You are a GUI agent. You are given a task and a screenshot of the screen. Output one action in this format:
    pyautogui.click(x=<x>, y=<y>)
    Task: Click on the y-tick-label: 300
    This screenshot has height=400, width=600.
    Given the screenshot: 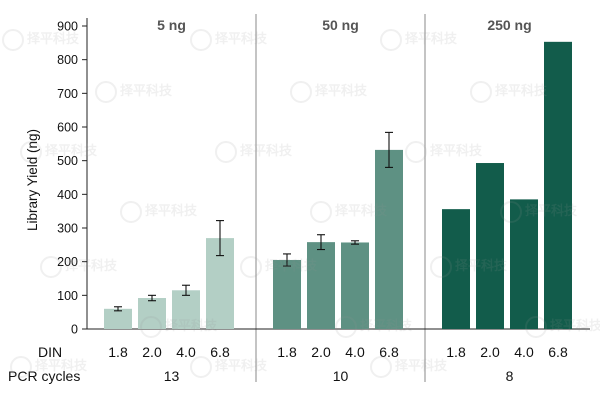 What is the action you would take?
    pyautogui.click(x=67, y=229)
    